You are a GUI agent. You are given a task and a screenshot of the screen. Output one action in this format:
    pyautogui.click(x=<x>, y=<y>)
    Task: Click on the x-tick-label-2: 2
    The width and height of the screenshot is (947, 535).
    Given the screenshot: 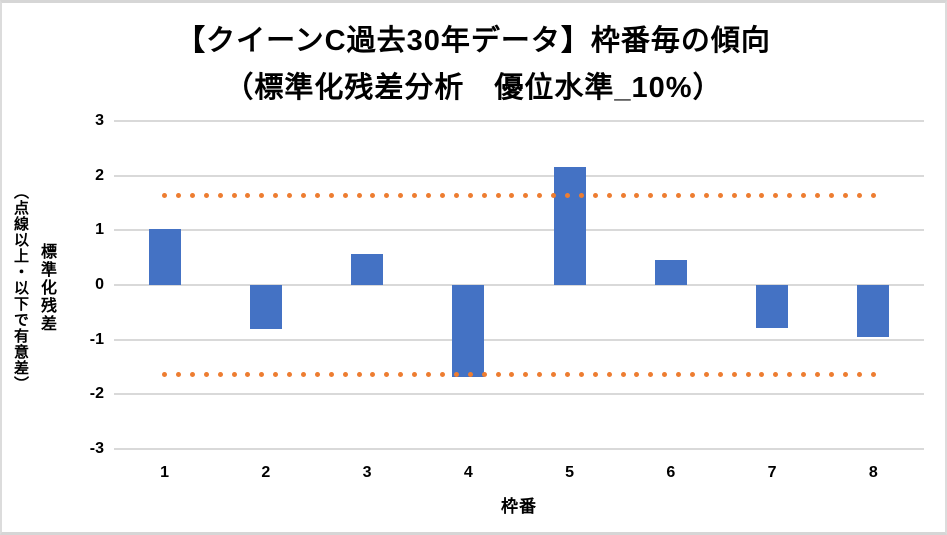 What is the action you would take?
    pyautogui.click(x=266, y=472)
    